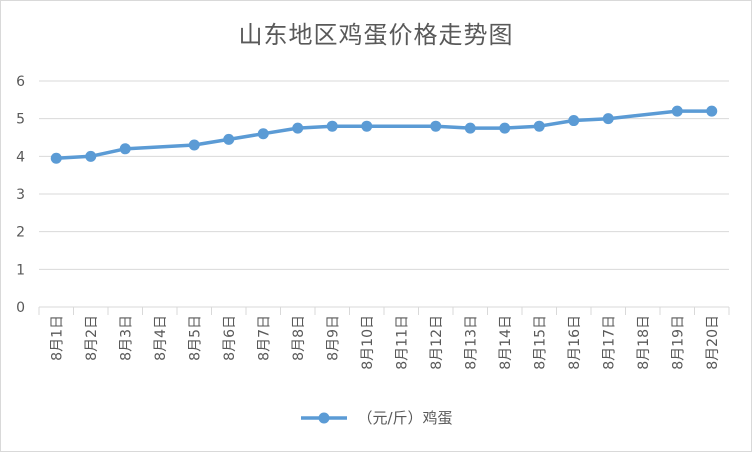 Image resolution: width=752 pixels, height=452 pixels. Describe the element at coordinates (20, 195) in the screenshot. I see `y-tick-label: 3` at that location.